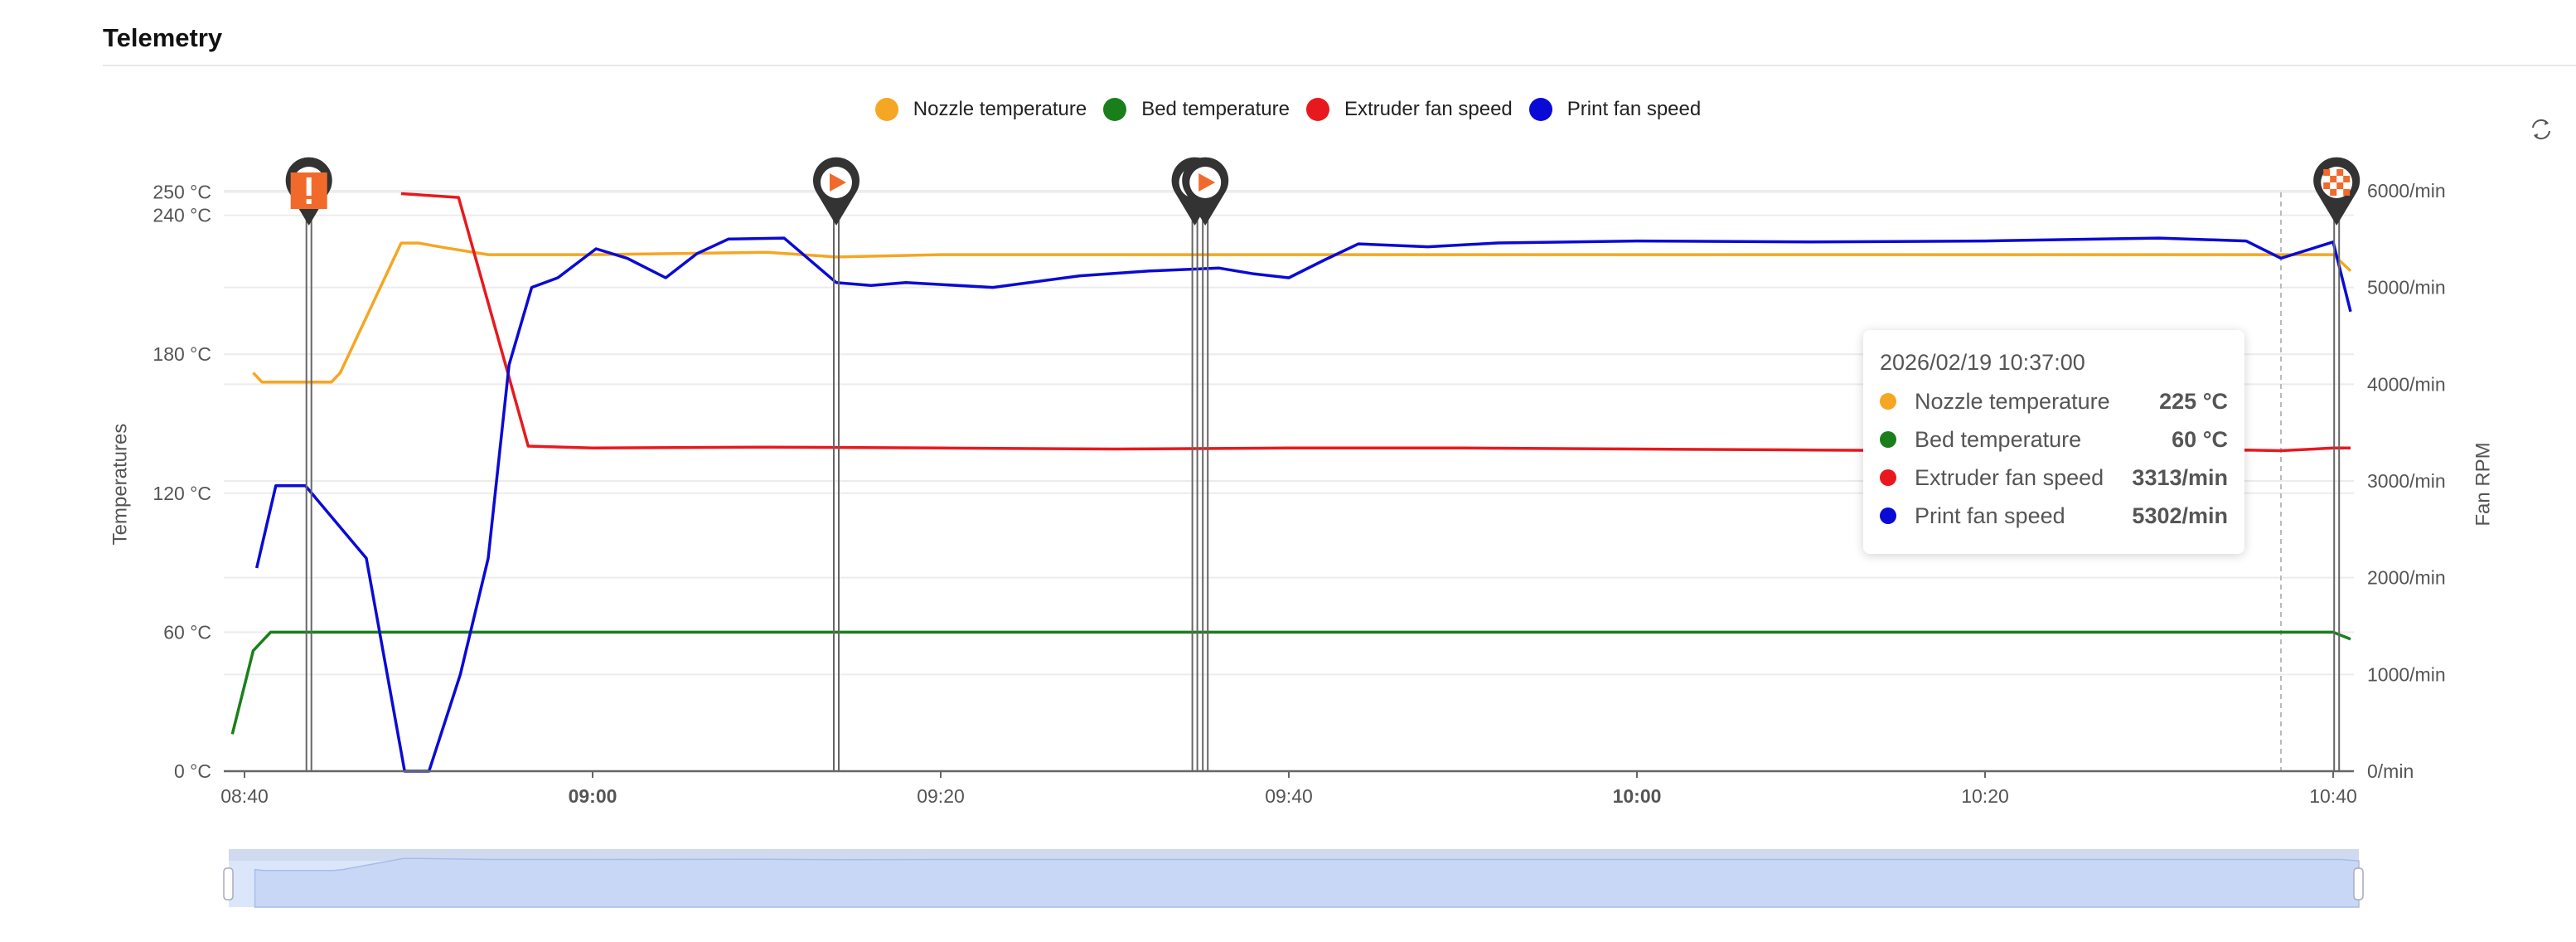  I want to click on slider-top-bar, so click(1294, 855).